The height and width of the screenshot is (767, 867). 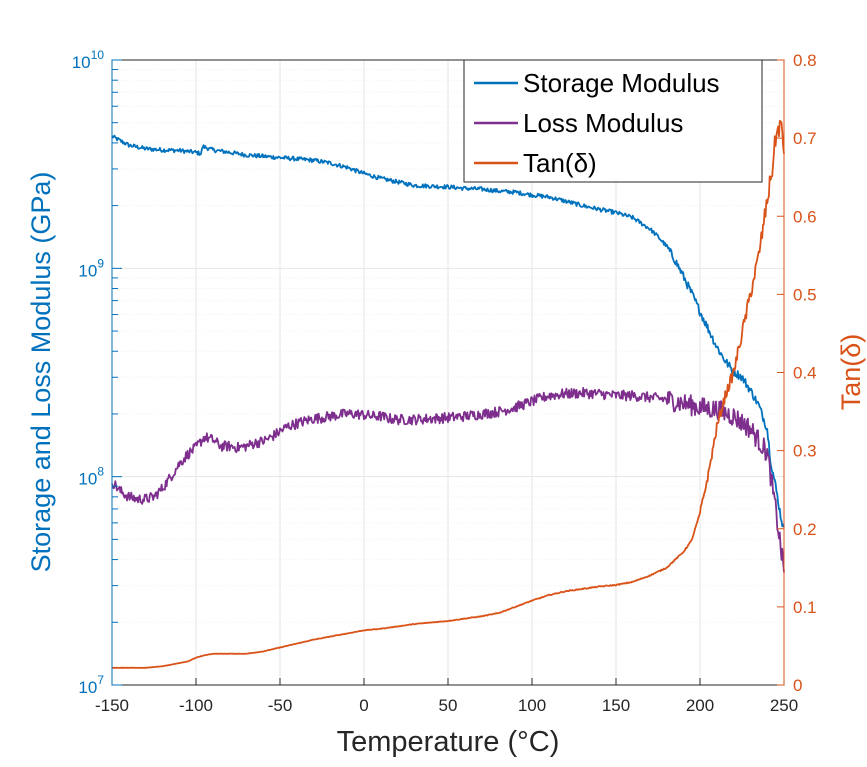 I want to click on y-tick-label-right: 0.6, so click(x=805, y=216).